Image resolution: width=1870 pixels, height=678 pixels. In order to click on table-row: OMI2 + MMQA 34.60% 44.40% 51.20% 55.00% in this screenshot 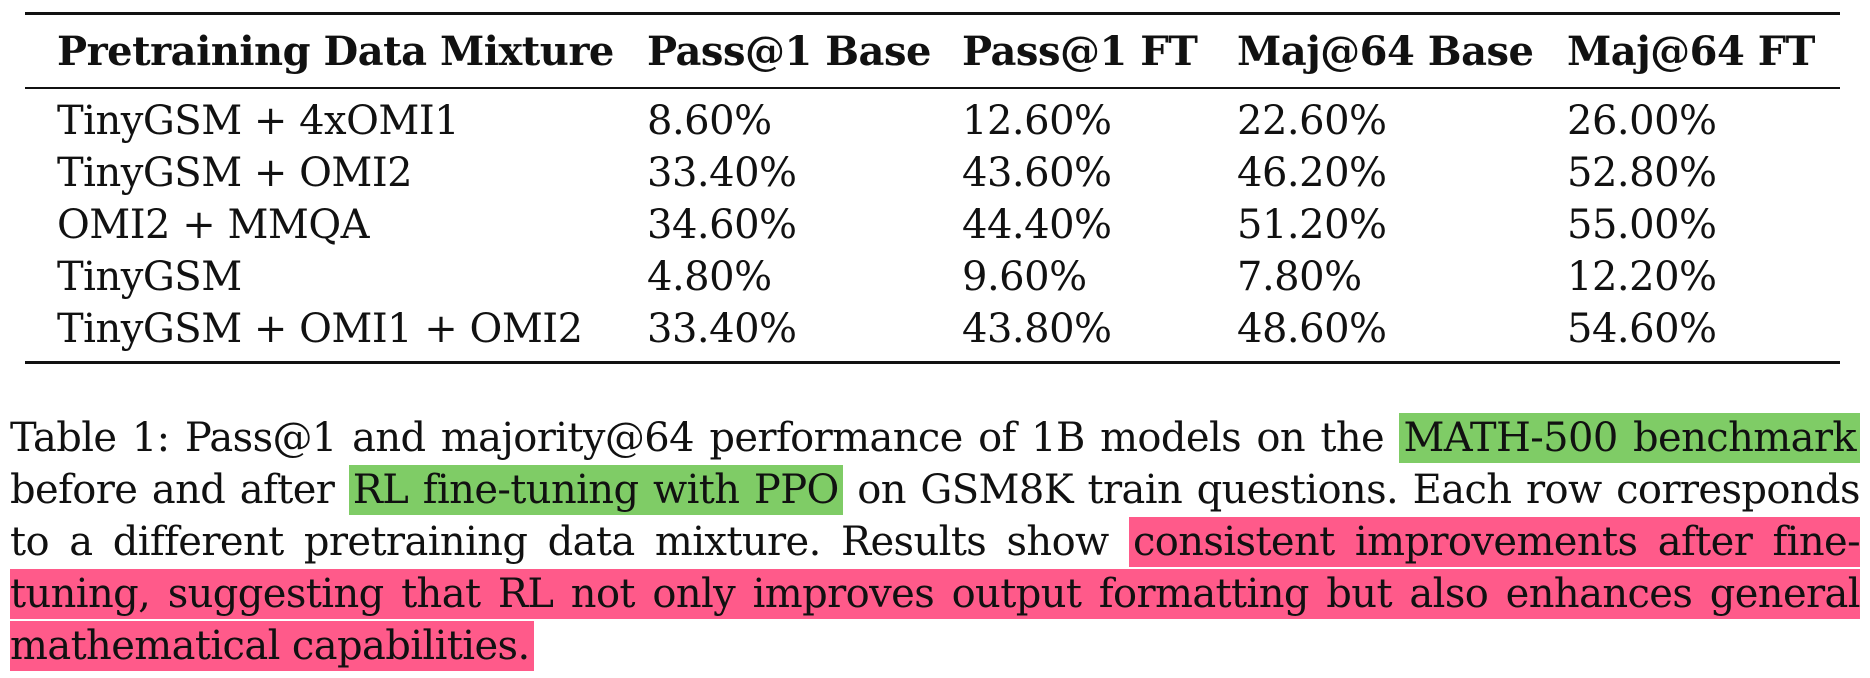, I will do `click(932, 225)`.